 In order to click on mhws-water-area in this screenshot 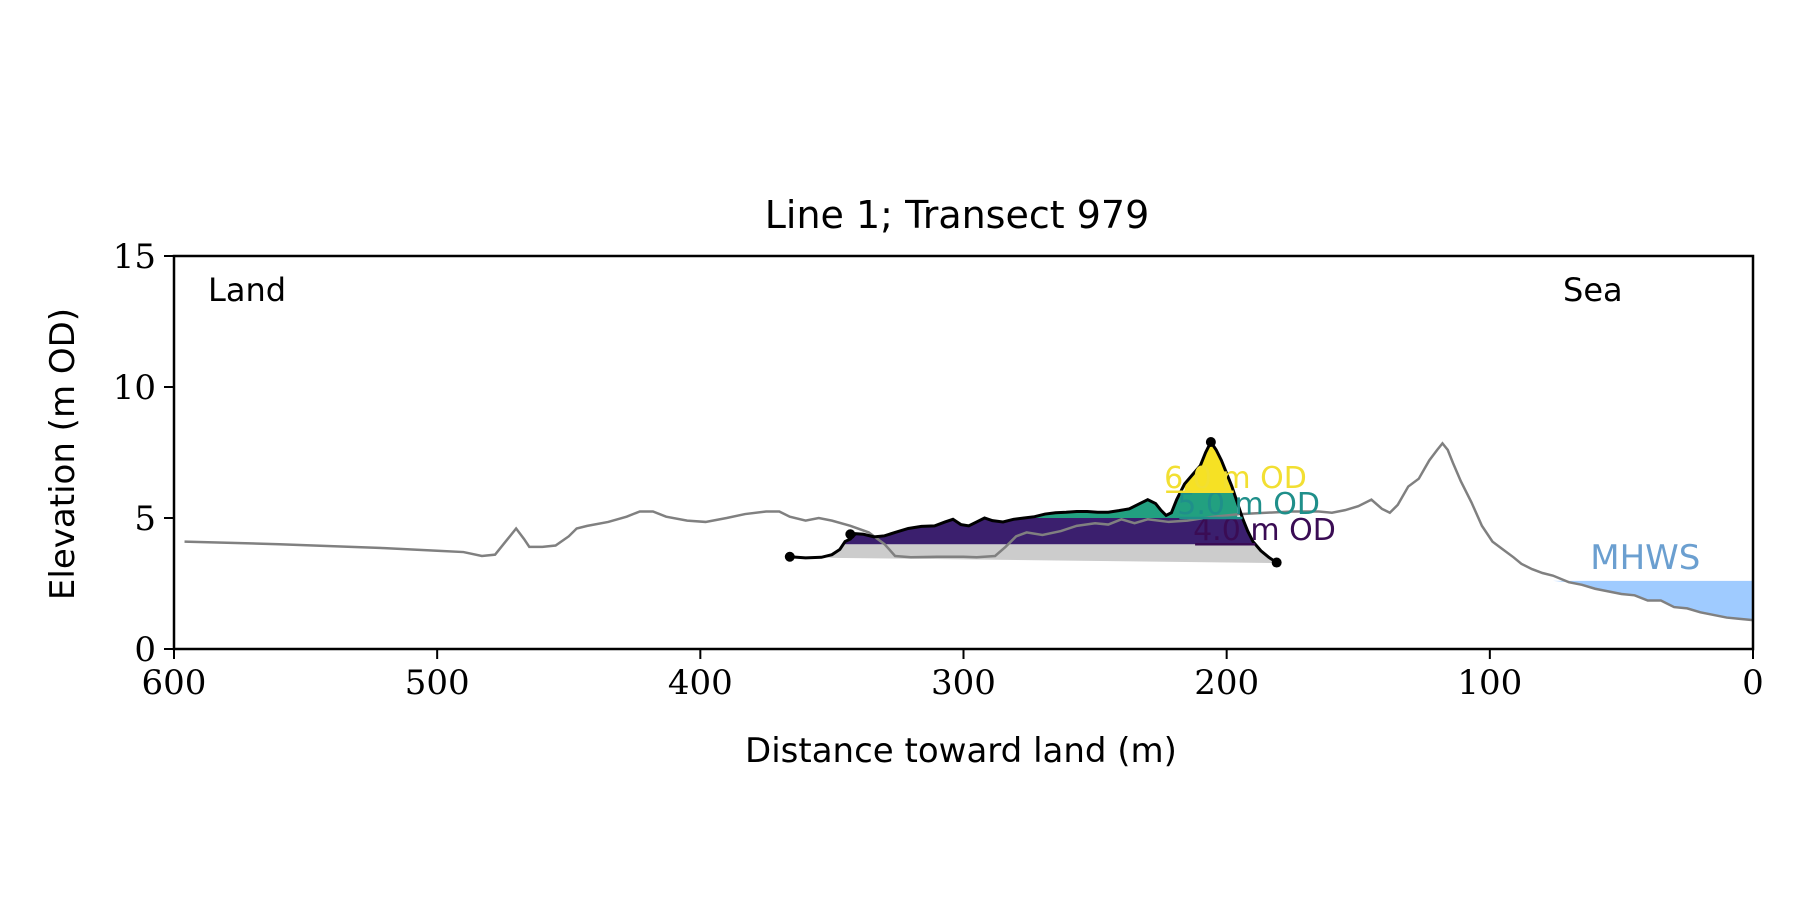, I will do `click(1493, 600)`.